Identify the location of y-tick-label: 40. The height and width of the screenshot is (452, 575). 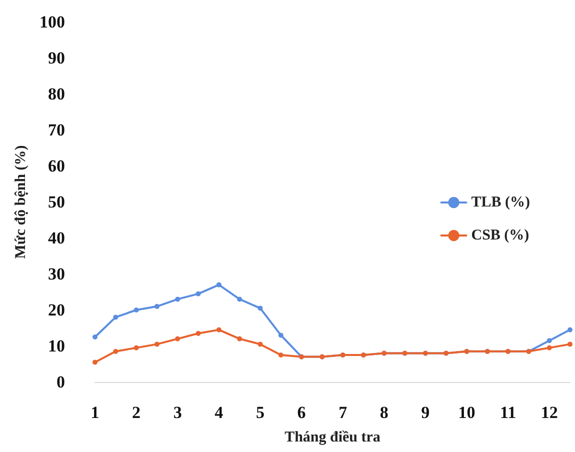
(56, 238).